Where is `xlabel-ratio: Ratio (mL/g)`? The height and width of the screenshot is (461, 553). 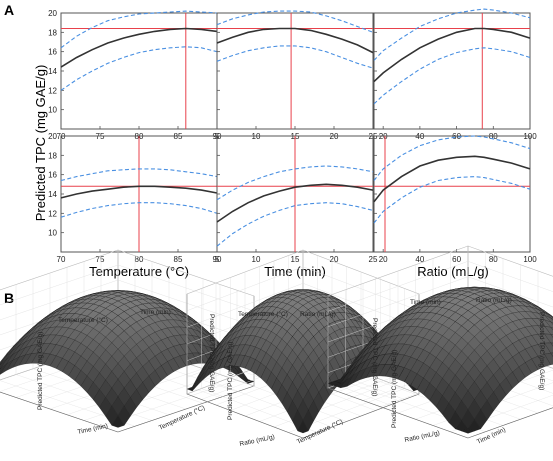 xlabel-ratio: Ratio (mL/g) is located at coordinates (453, 271).